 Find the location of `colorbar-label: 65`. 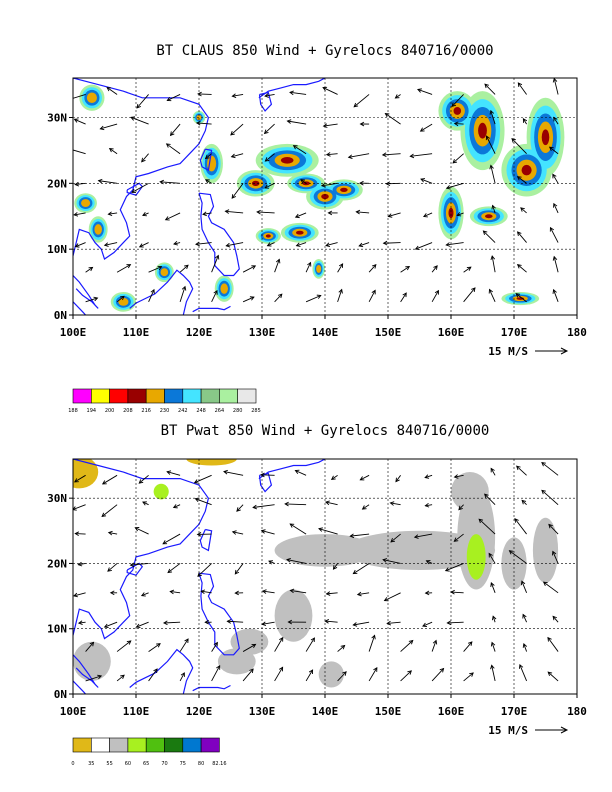

colorbar-label: 65 is located at coordinates (146, 764).